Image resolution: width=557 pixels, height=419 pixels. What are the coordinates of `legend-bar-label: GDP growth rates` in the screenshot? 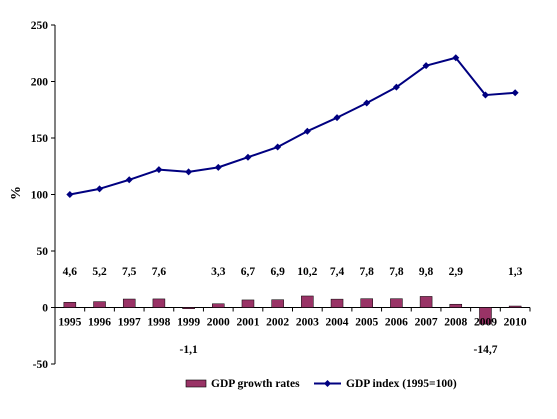 It's located at (255, 384).